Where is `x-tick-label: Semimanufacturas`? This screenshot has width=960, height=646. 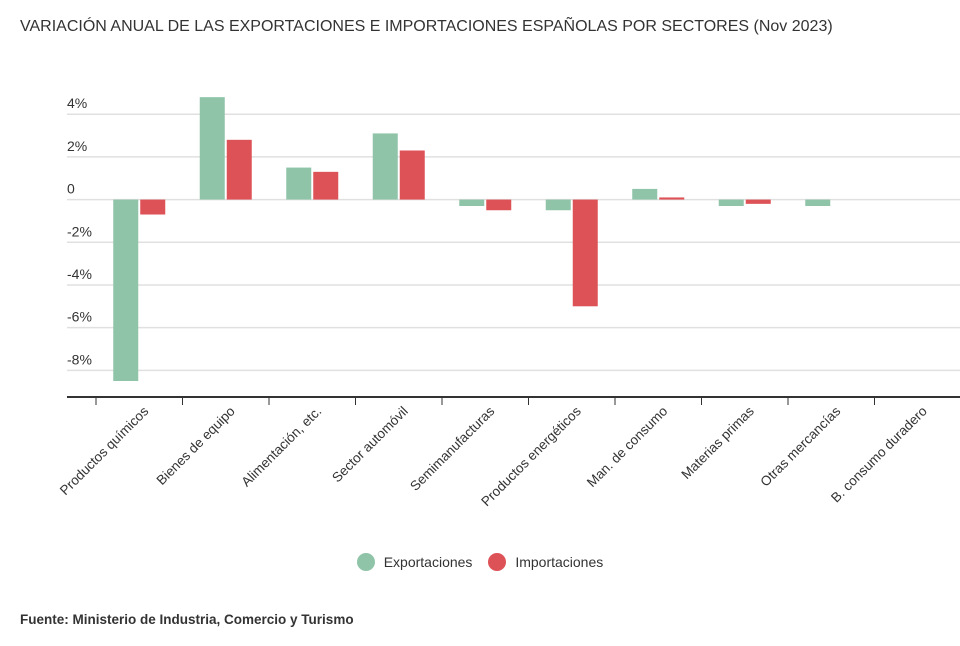
x-tick-label: Semimanufacturas is located at coordinates (452, 448).